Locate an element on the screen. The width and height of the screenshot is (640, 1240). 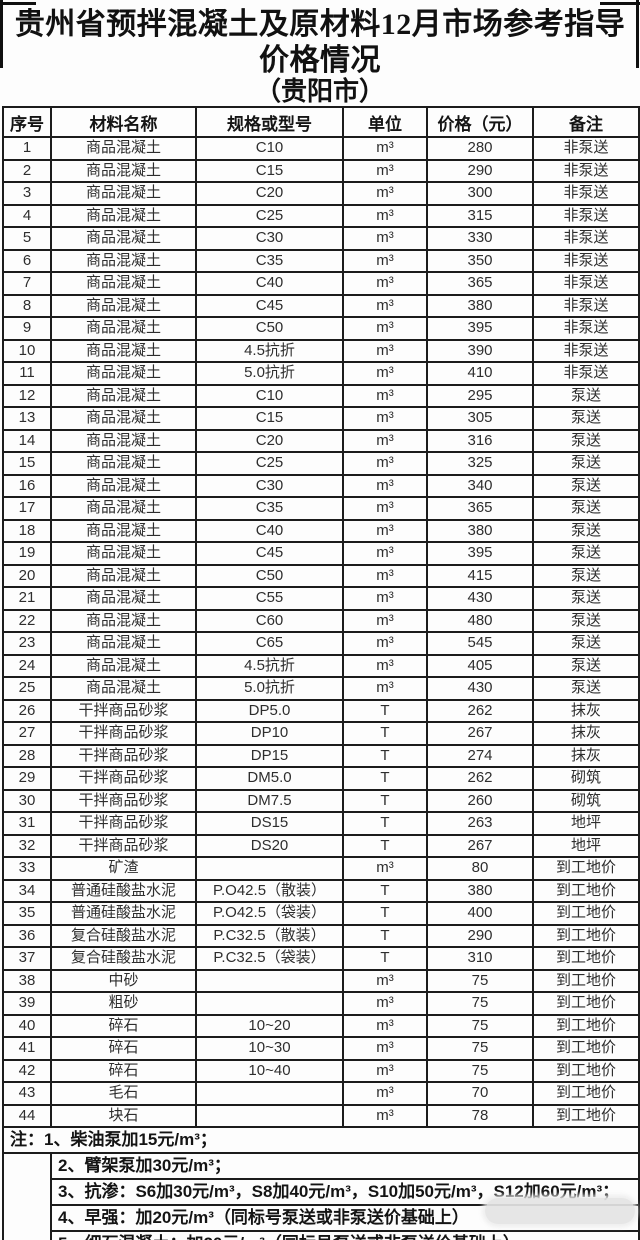
cell-price: 480 is located at coordinates (480, 620).